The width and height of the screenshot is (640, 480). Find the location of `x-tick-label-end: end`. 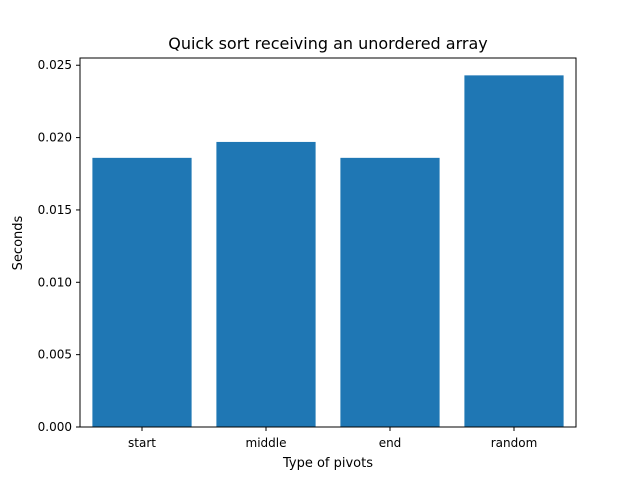

x-tick-label-end: end is located at coordinates (390, 443).